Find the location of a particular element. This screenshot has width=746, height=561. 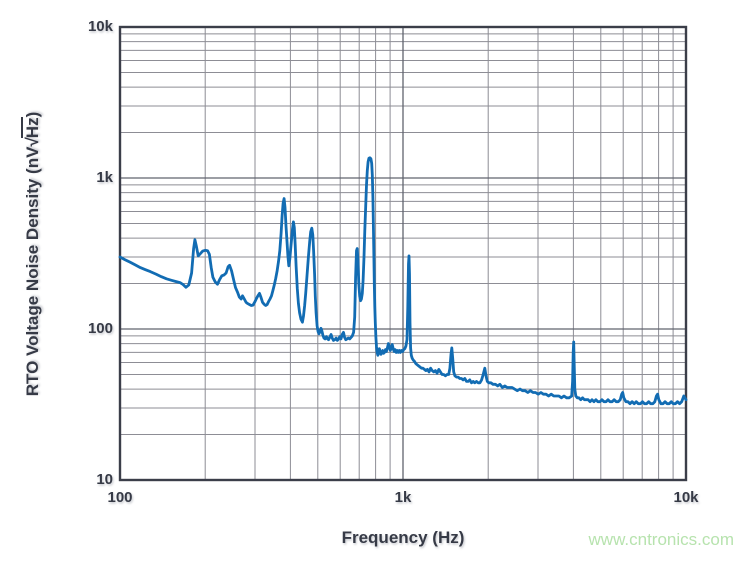

x-tick-label-100: 100 is located at coordinates (120, 497).